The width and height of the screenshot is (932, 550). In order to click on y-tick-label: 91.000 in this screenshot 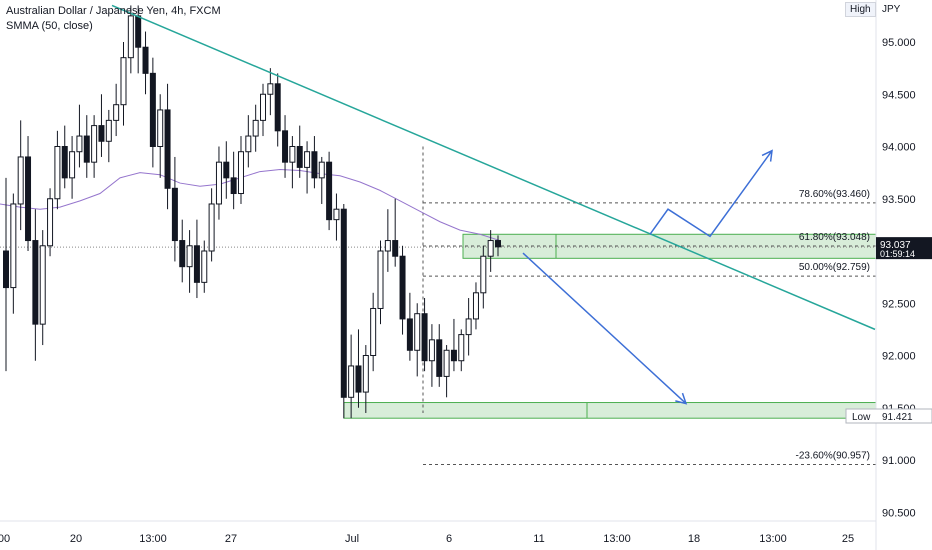, I will do `click(899, 461)`.